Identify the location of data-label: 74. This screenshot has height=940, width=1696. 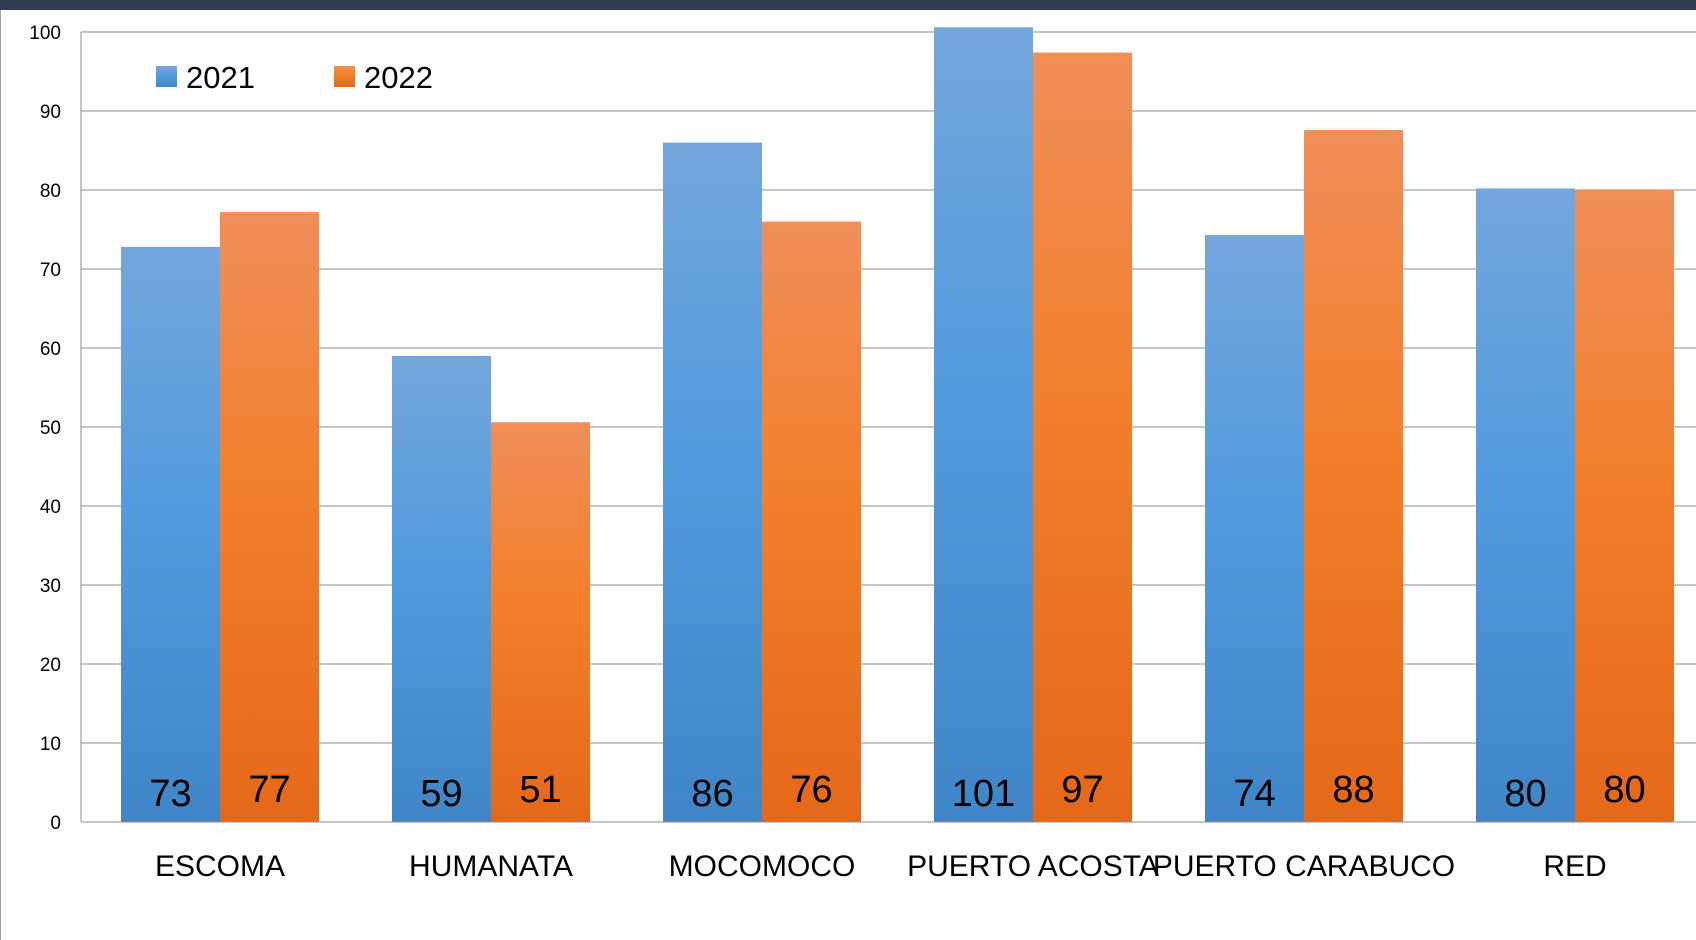
(1254, 794).